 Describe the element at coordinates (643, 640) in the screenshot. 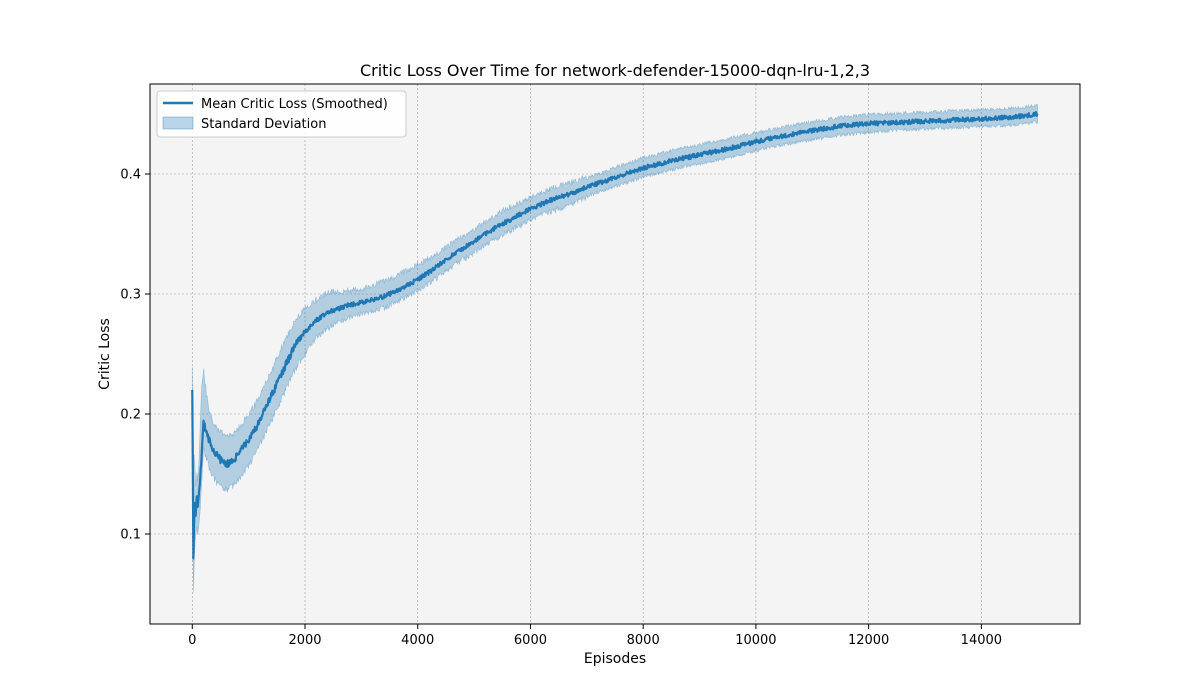

I see `x-tick-label: 8000` at that location.